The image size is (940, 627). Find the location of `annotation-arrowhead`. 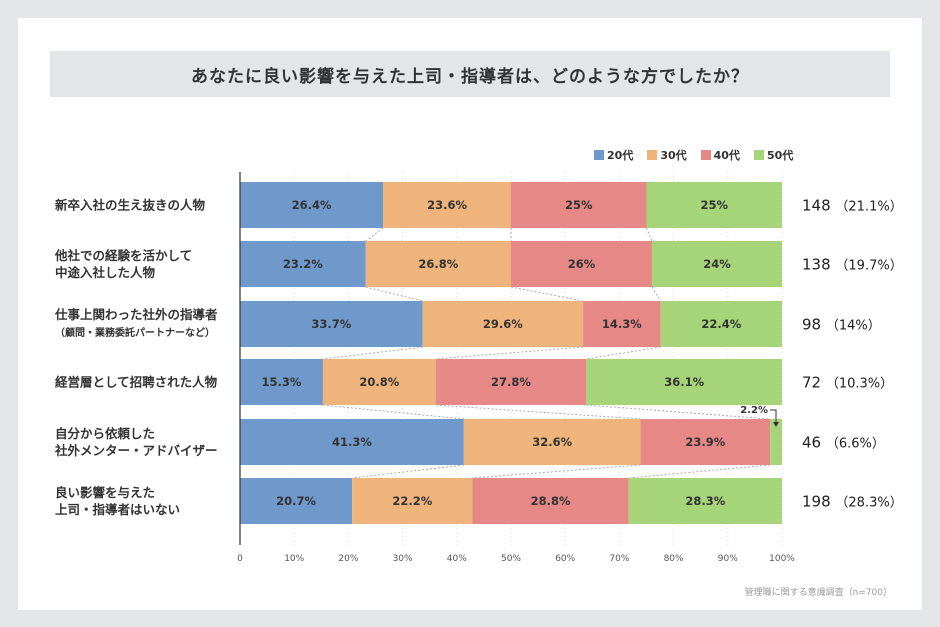

annotation-arrowhead is located at coordinates (776, 424).